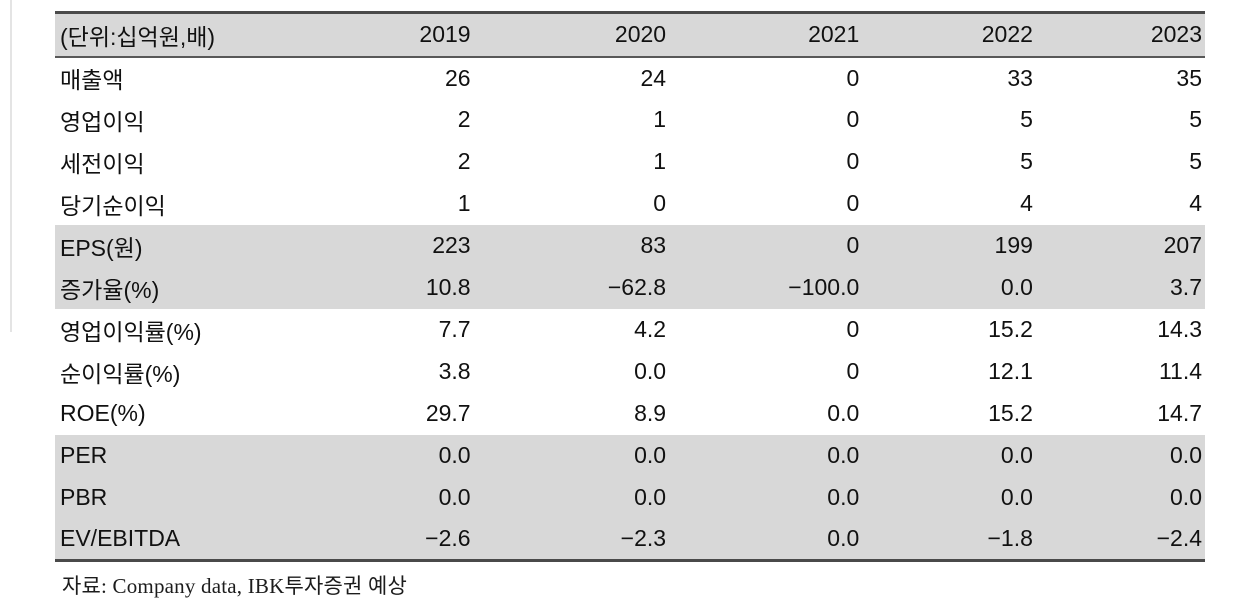  I want to click on row-label: ROE(%), so click(103, 413).